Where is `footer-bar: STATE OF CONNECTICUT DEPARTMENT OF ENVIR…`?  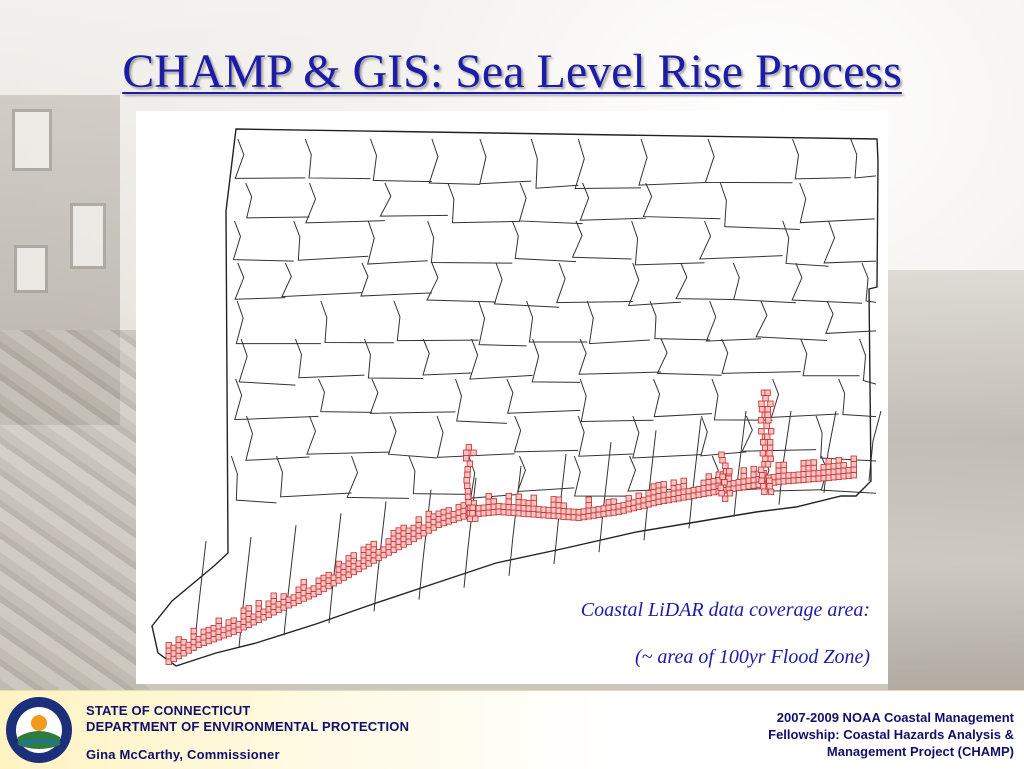 footer-bar: STATE OF CONNECTICUT DEPARTMENT OF ENVIR… is located at coordinates (512, 729).